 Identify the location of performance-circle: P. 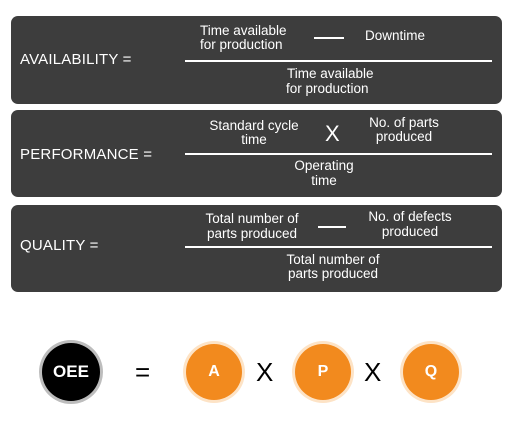
(323, 372).